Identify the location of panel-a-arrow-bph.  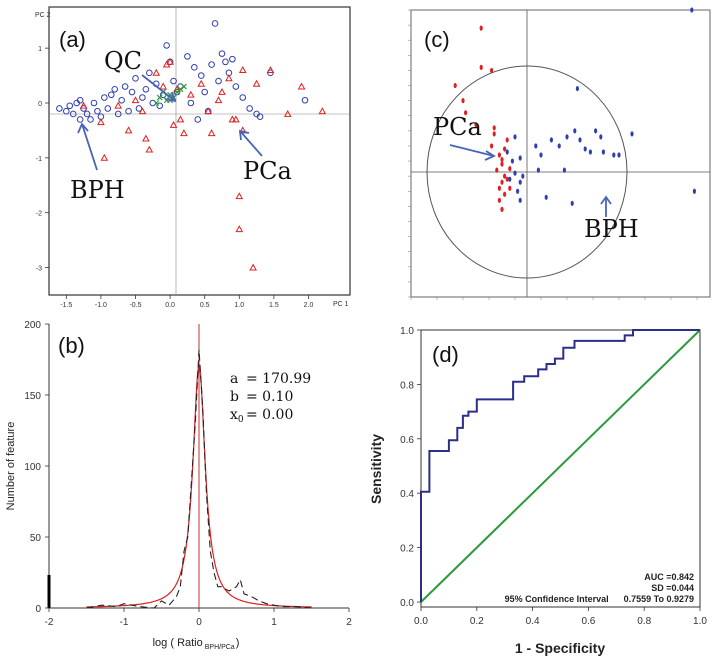
(89, 147).